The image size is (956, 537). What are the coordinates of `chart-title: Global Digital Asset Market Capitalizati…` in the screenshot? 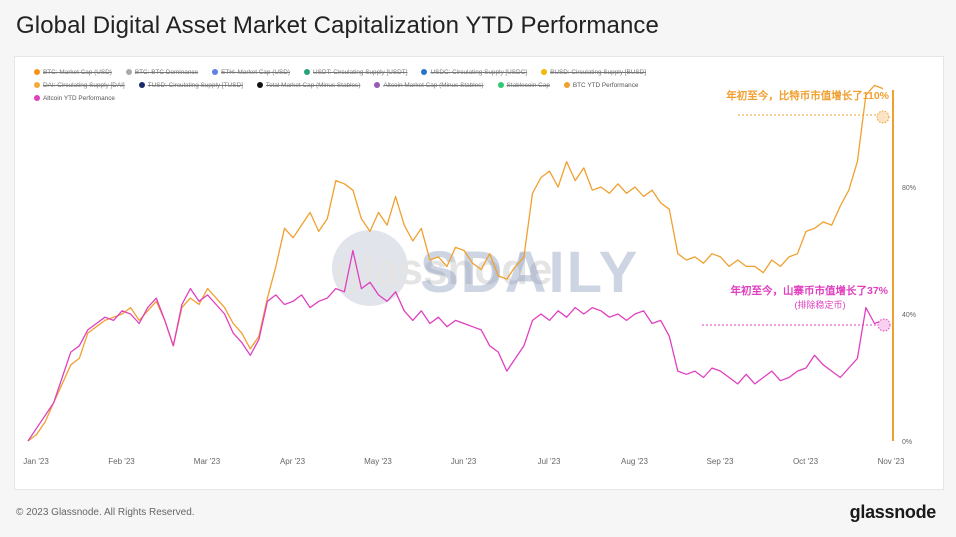 It's located at (337, 25).